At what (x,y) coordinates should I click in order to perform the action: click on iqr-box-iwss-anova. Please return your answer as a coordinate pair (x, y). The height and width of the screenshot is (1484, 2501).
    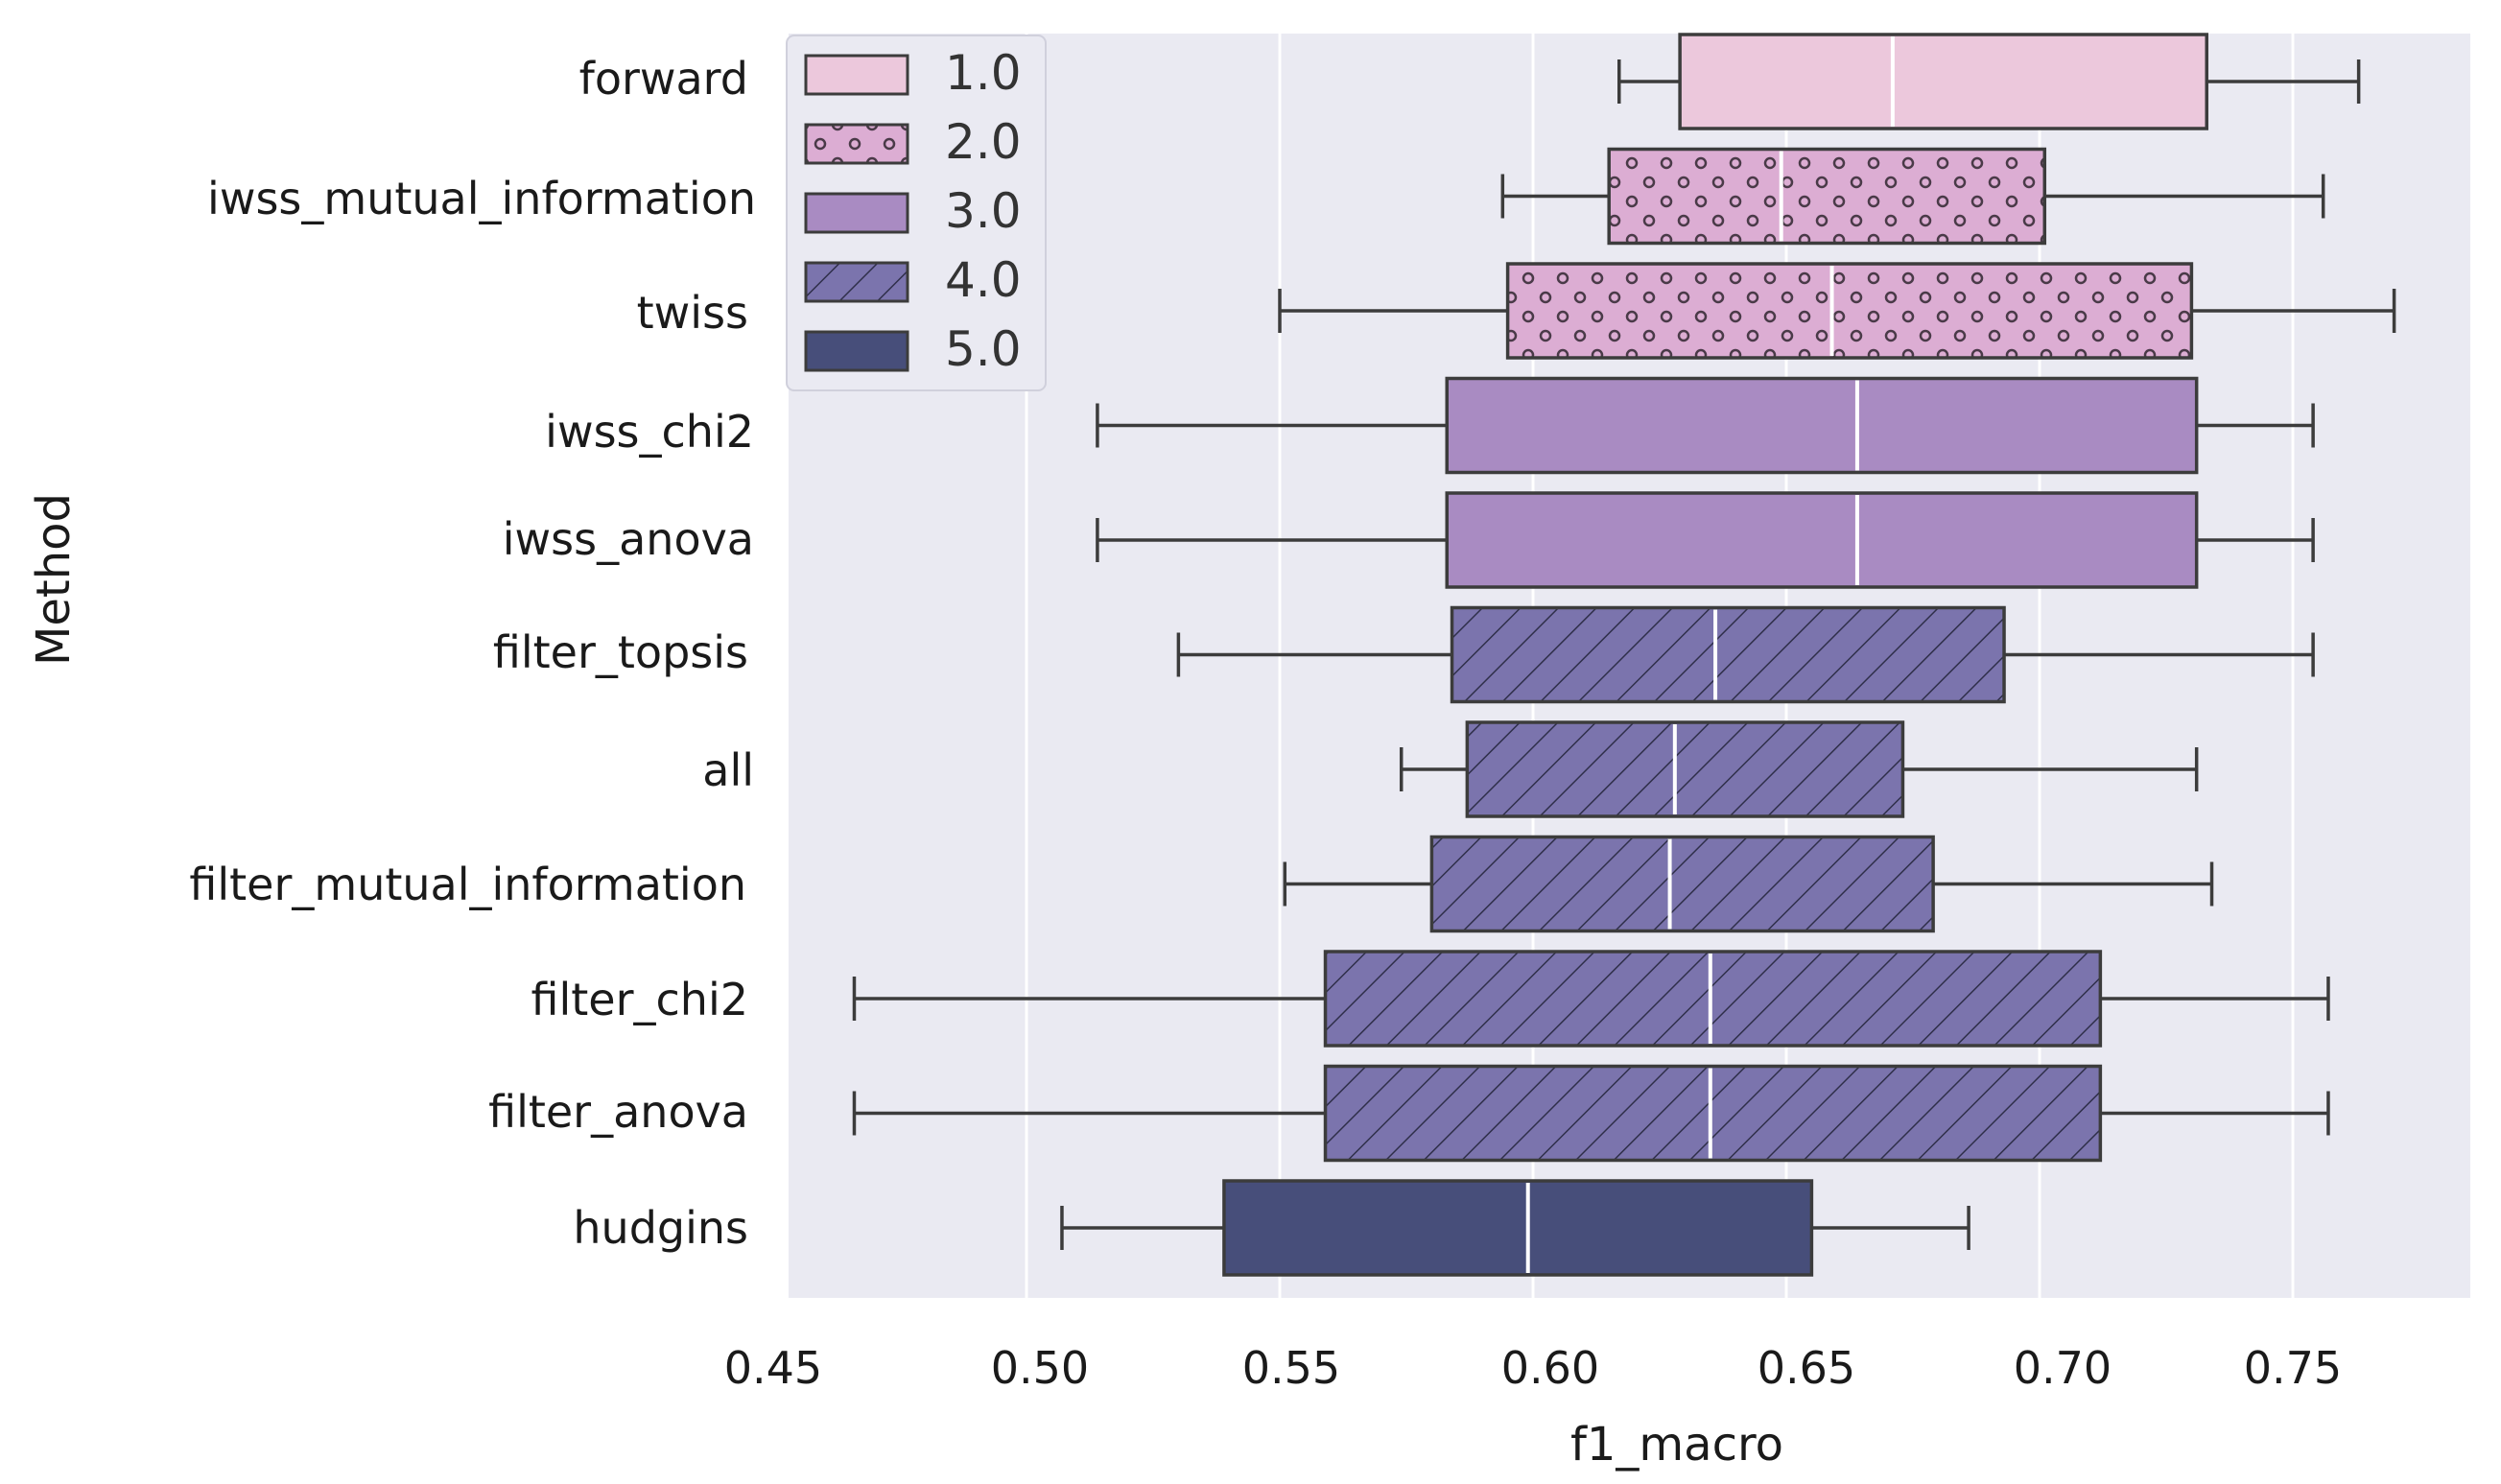
    Looking at the image, I should click on (1822, 540).